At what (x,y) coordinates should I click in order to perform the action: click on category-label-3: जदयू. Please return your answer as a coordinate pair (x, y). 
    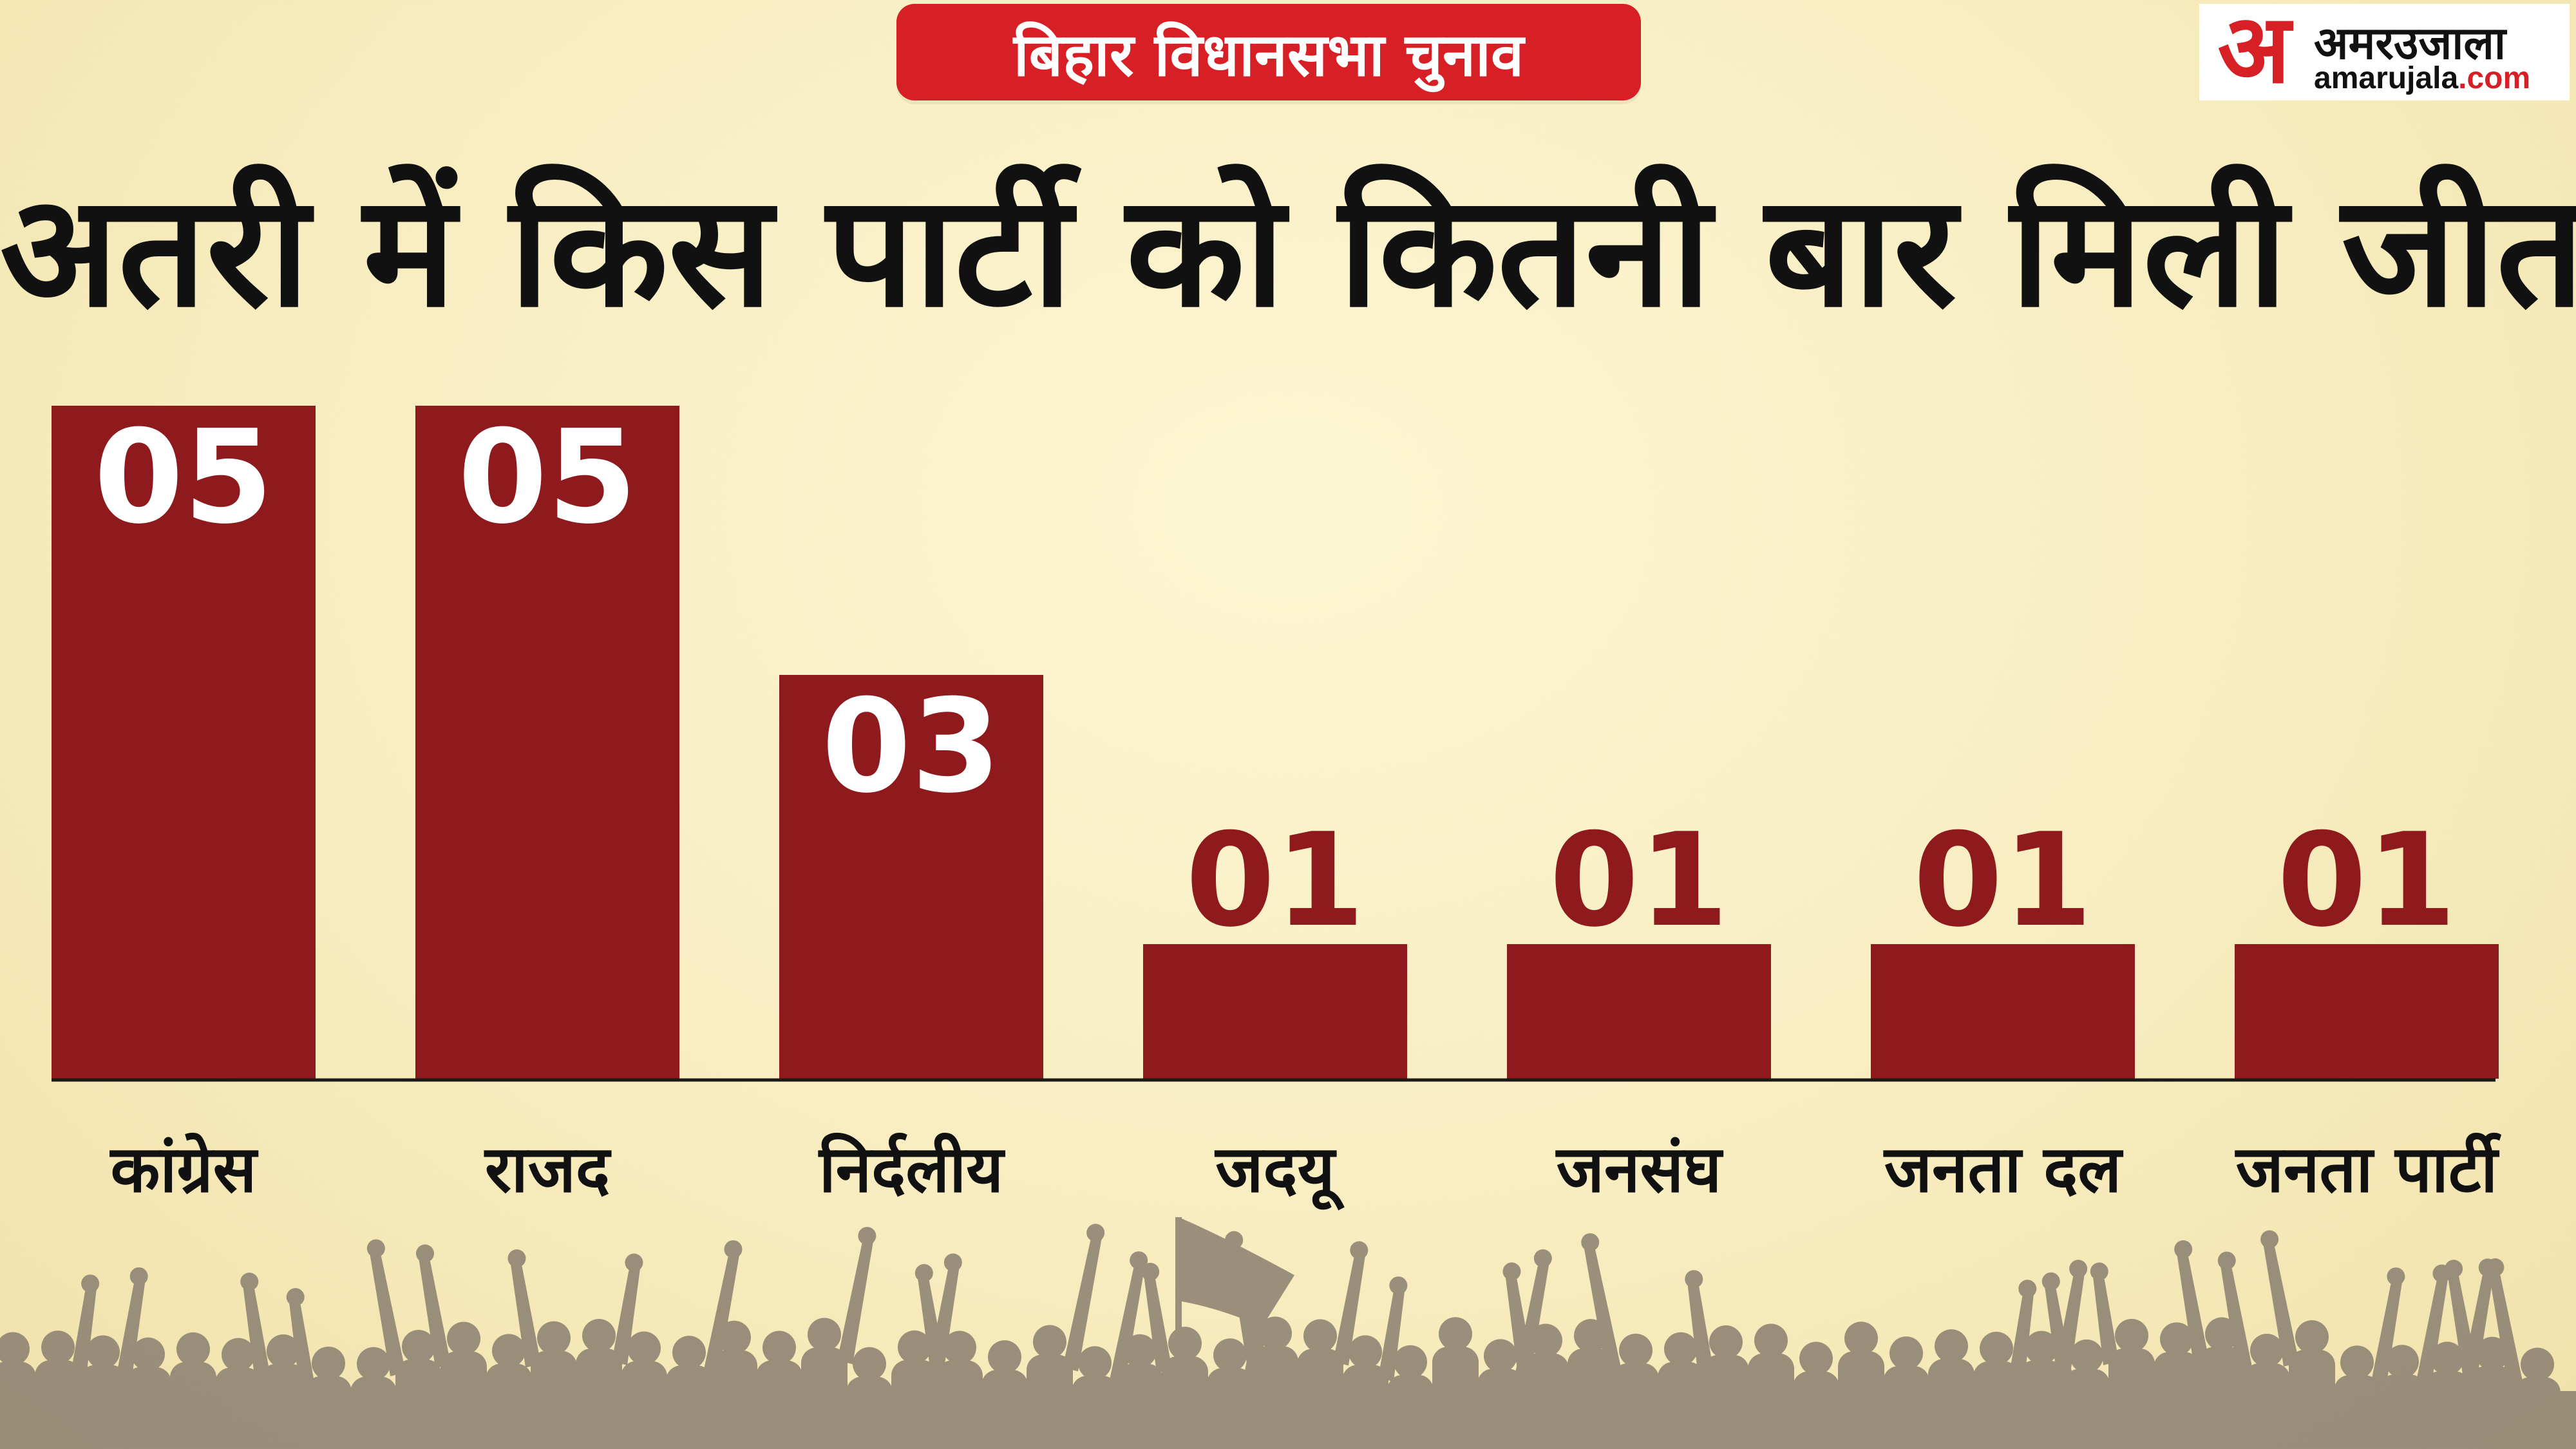
    Looking at the image, I should click on (1279, 1171).